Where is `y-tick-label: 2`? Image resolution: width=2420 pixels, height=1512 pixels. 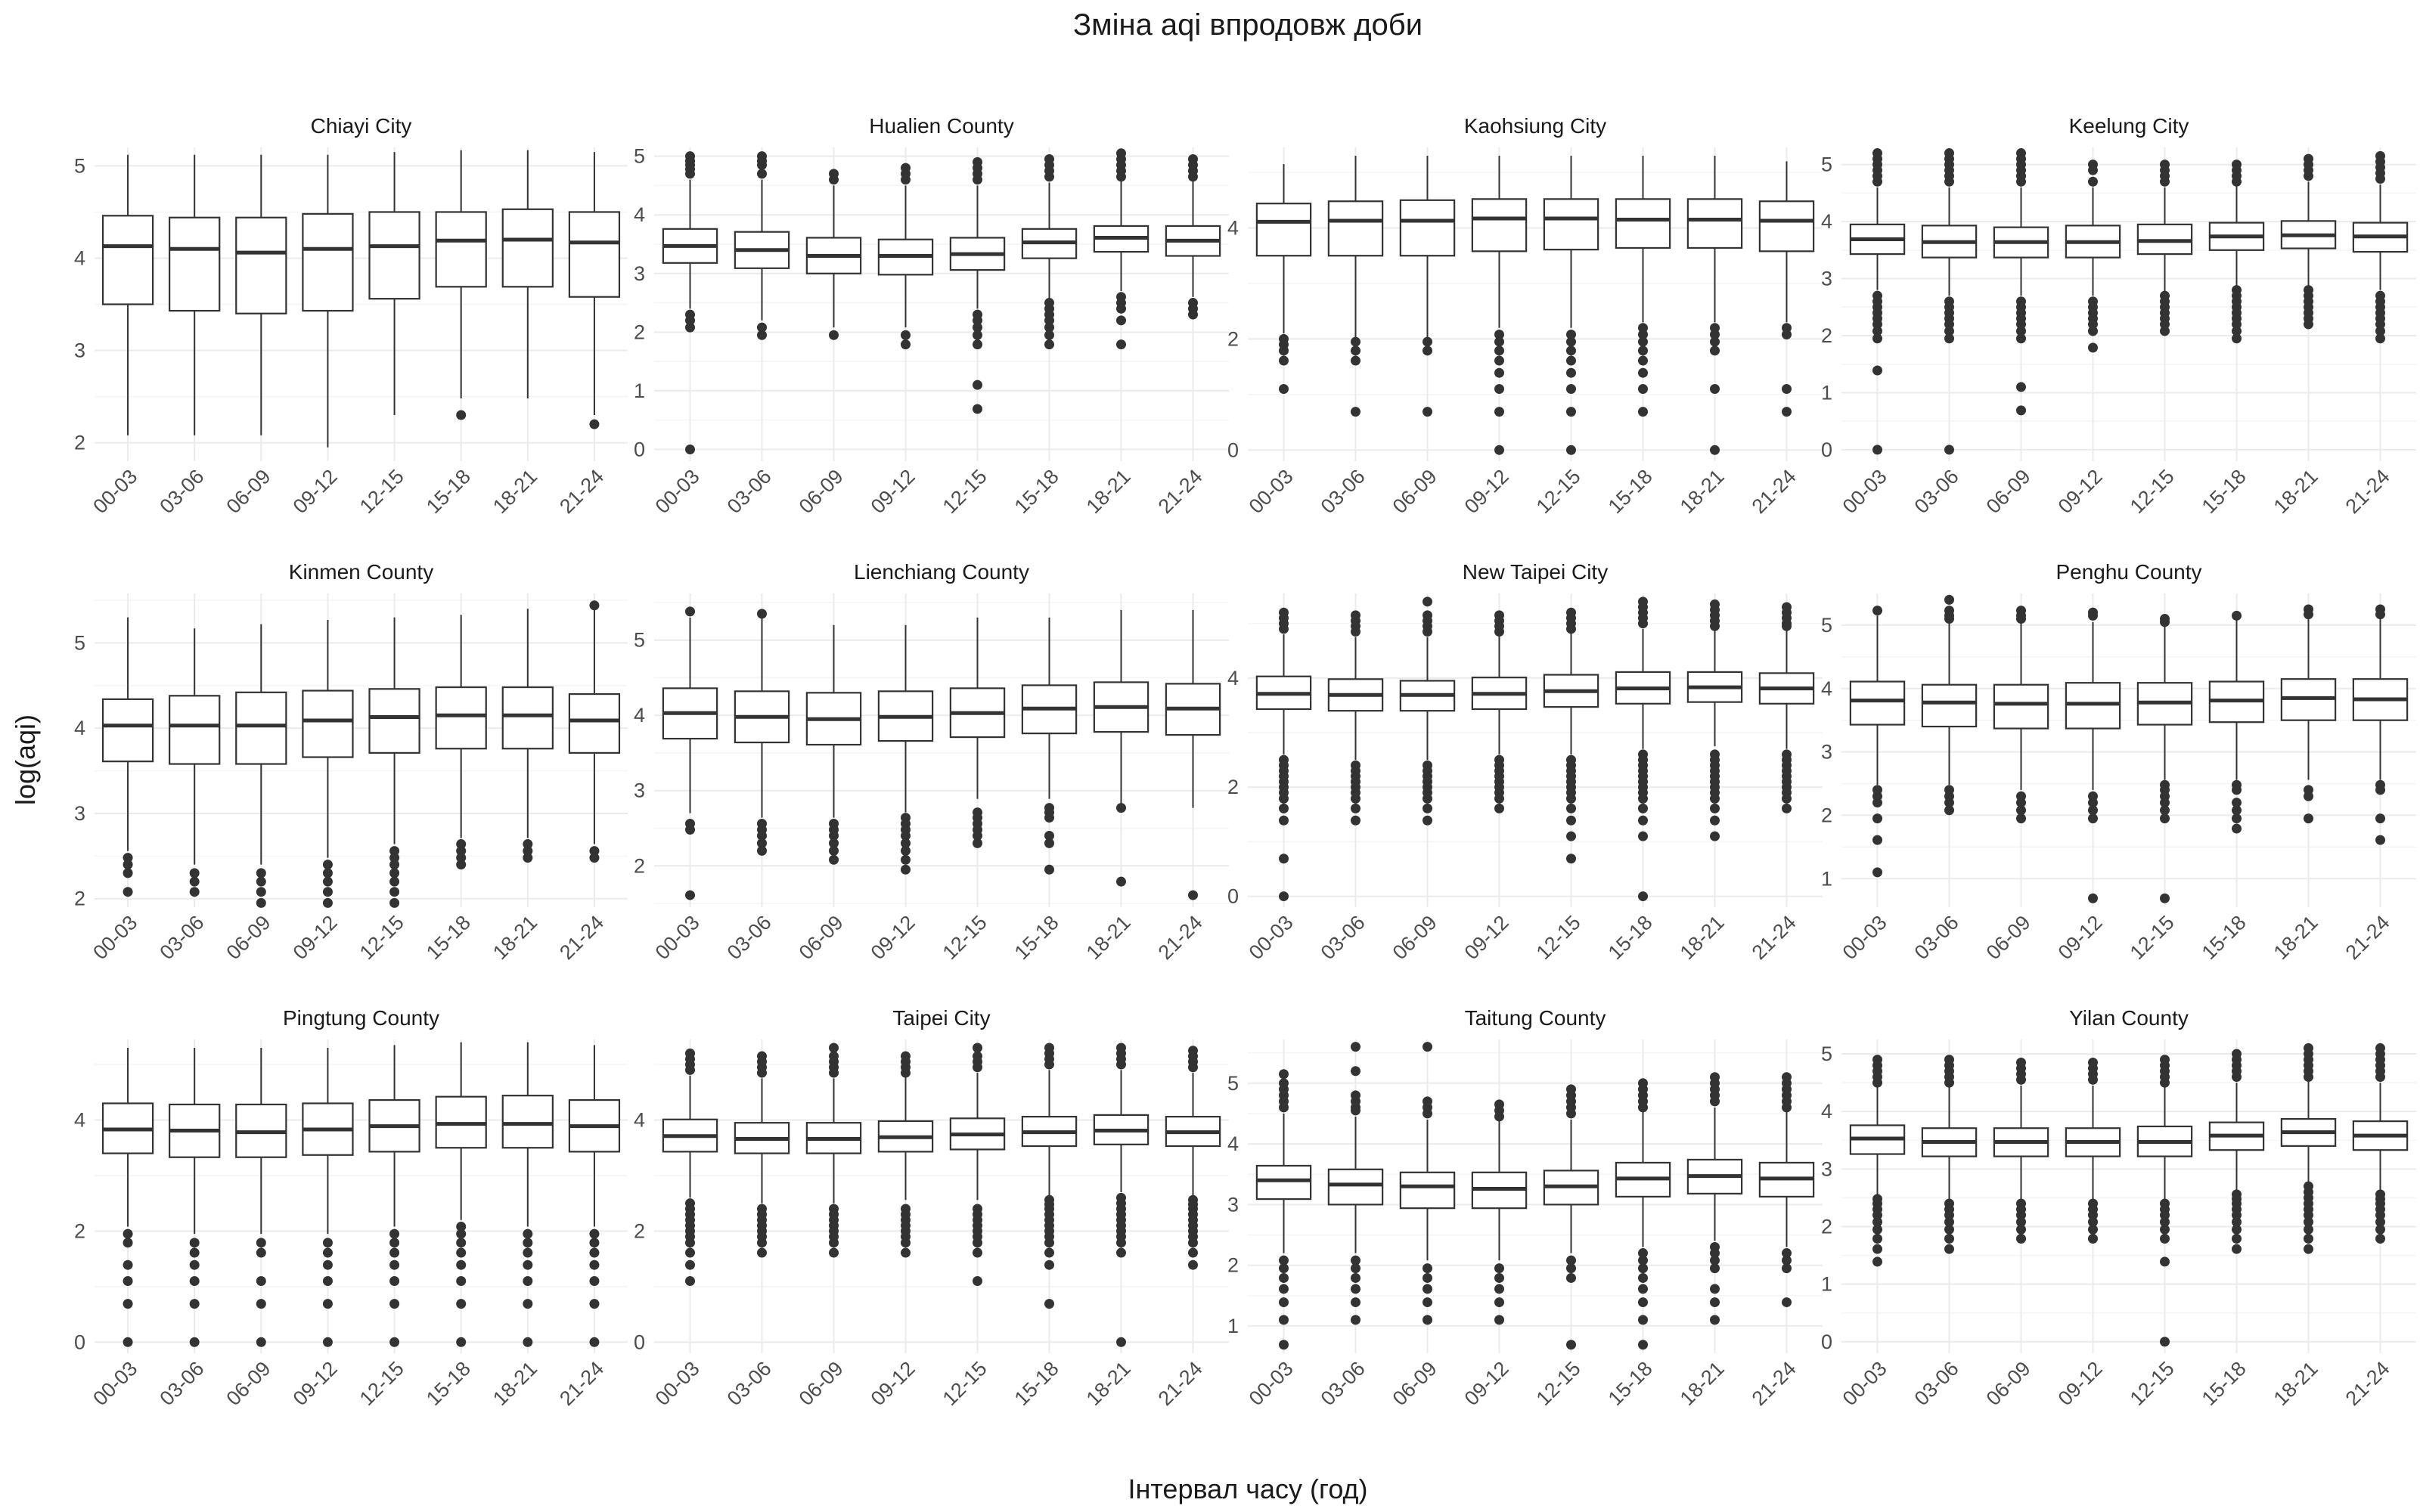
y-tick-label: 2 is located at coordinates (639, 1231).